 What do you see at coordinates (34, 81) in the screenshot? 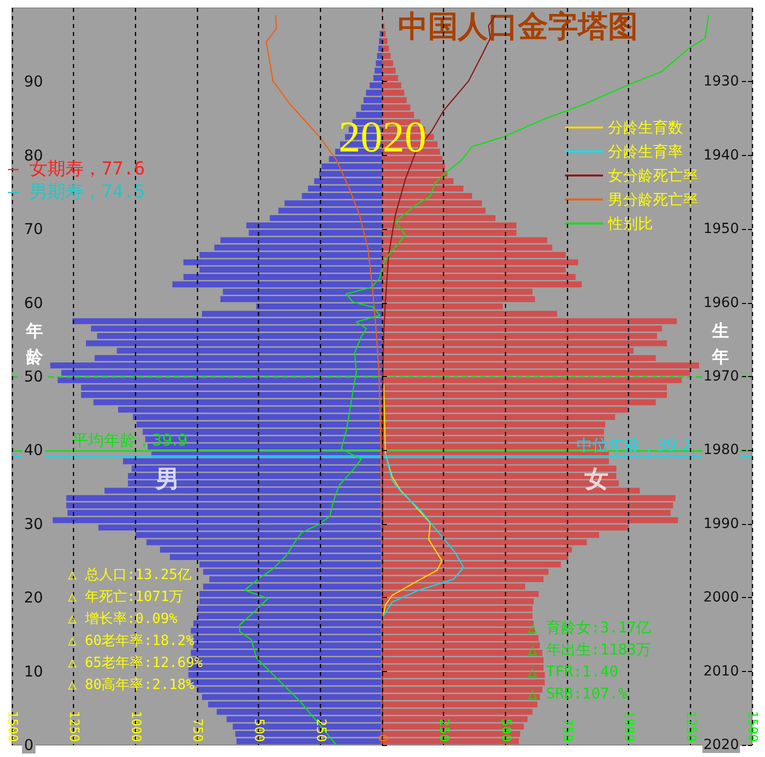
I see `y-tick-label: 90` at bounding box center [34, 81].